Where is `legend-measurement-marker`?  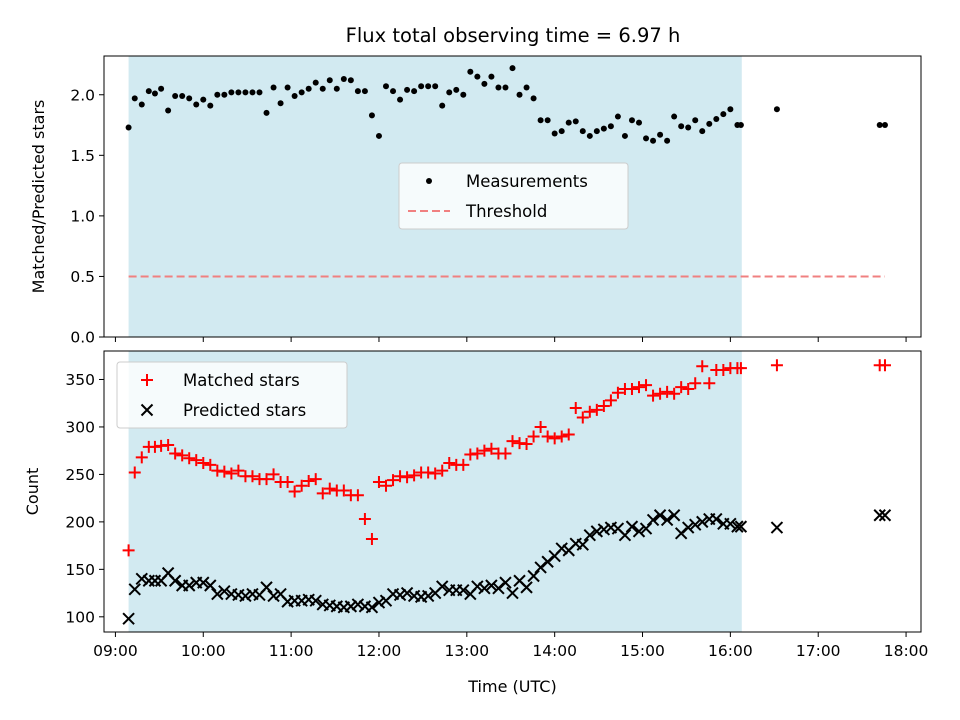 legend-measurement-marker is located at coordinates (429, 181).